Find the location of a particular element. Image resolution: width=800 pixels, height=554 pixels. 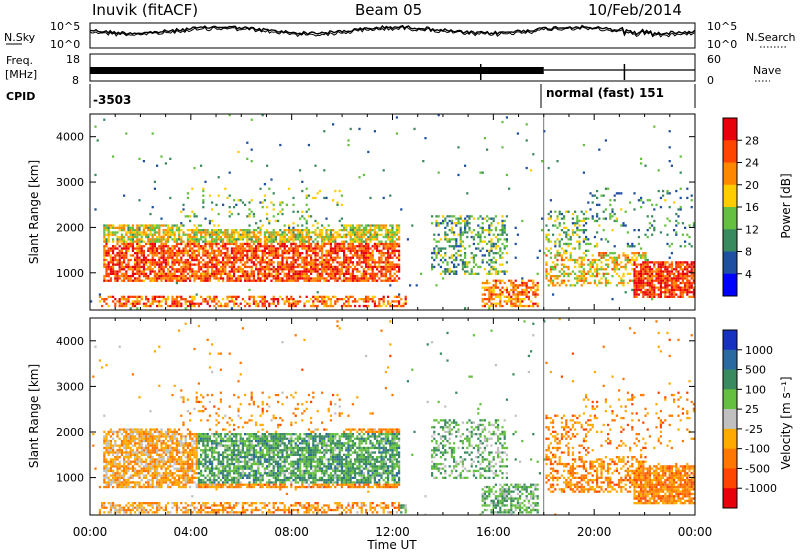

colorbar-tick-label: 4 is located at coordinates (748, 274).